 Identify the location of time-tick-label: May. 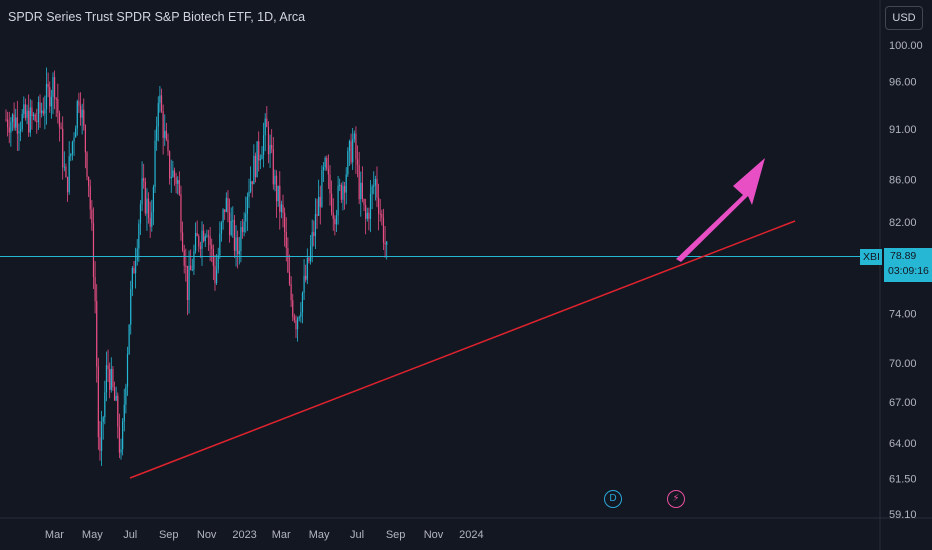
(92, 535).